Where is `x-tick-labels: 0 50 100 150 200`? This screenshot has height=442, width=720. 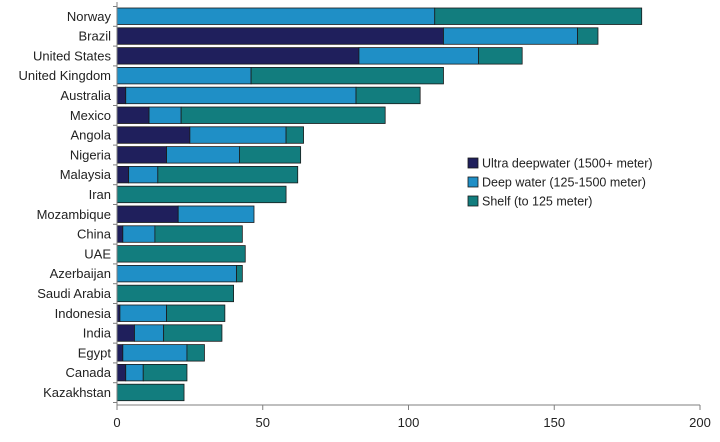 x-tick-labels: 0 50 100 150 200 is located at coordinates (411, 422).